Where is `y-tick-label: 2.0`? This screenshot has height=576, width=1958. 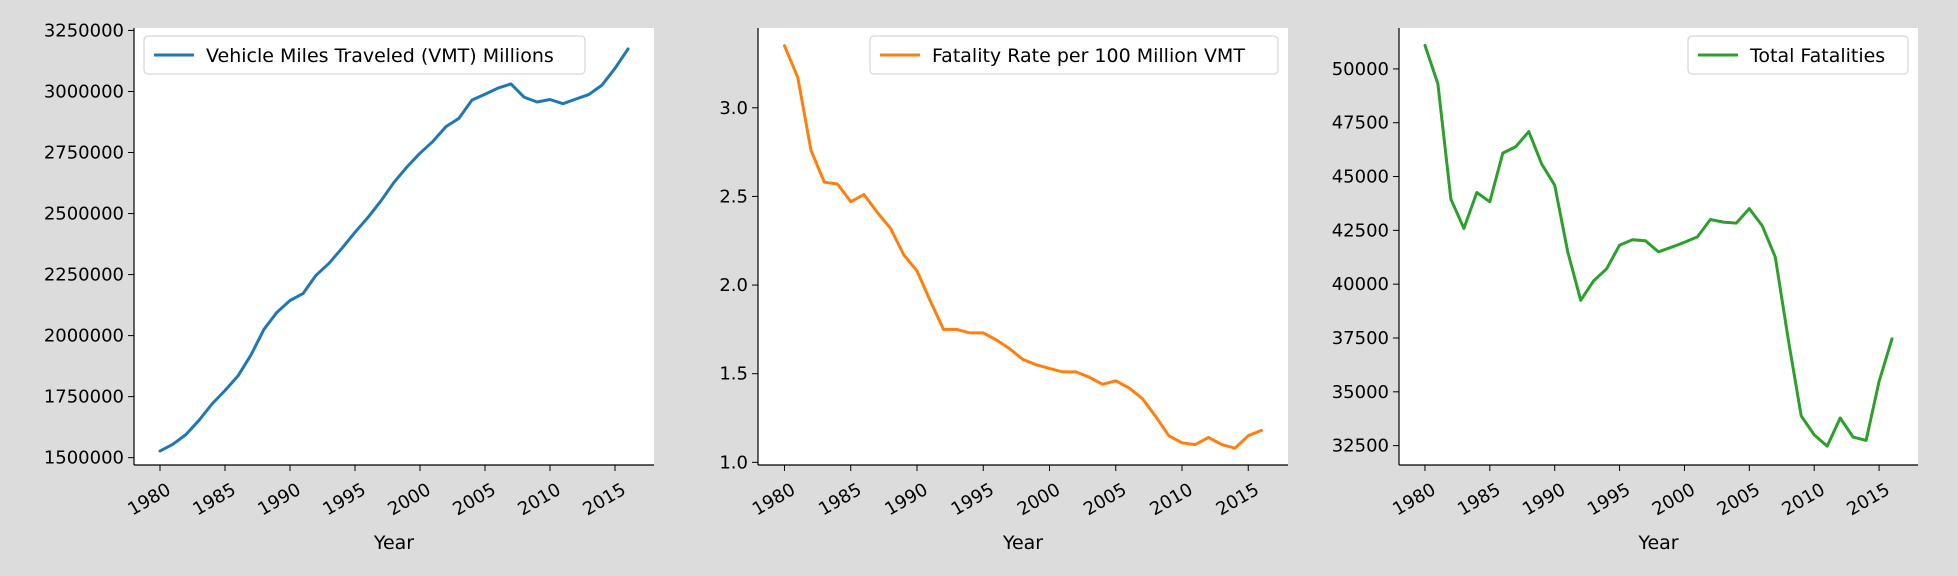
y-tick-label: 2.0 is located at coordinates (733, 285).